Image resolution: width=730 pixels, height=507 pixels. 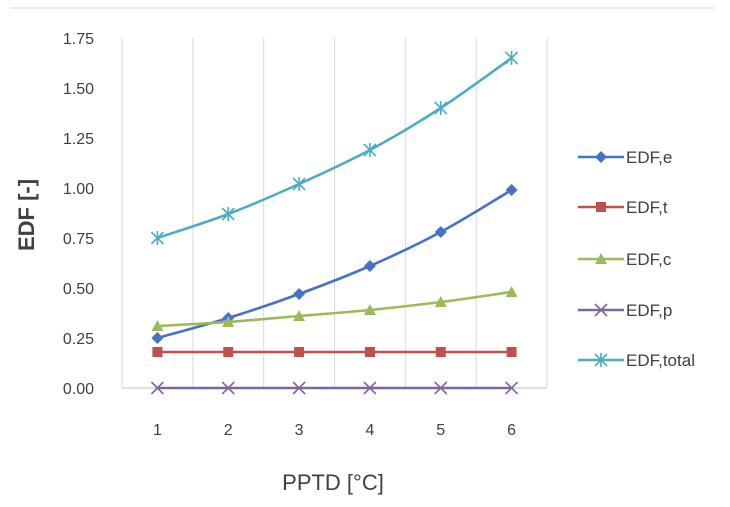 I want to click on series-edf-c, so click(x=334, y=308).